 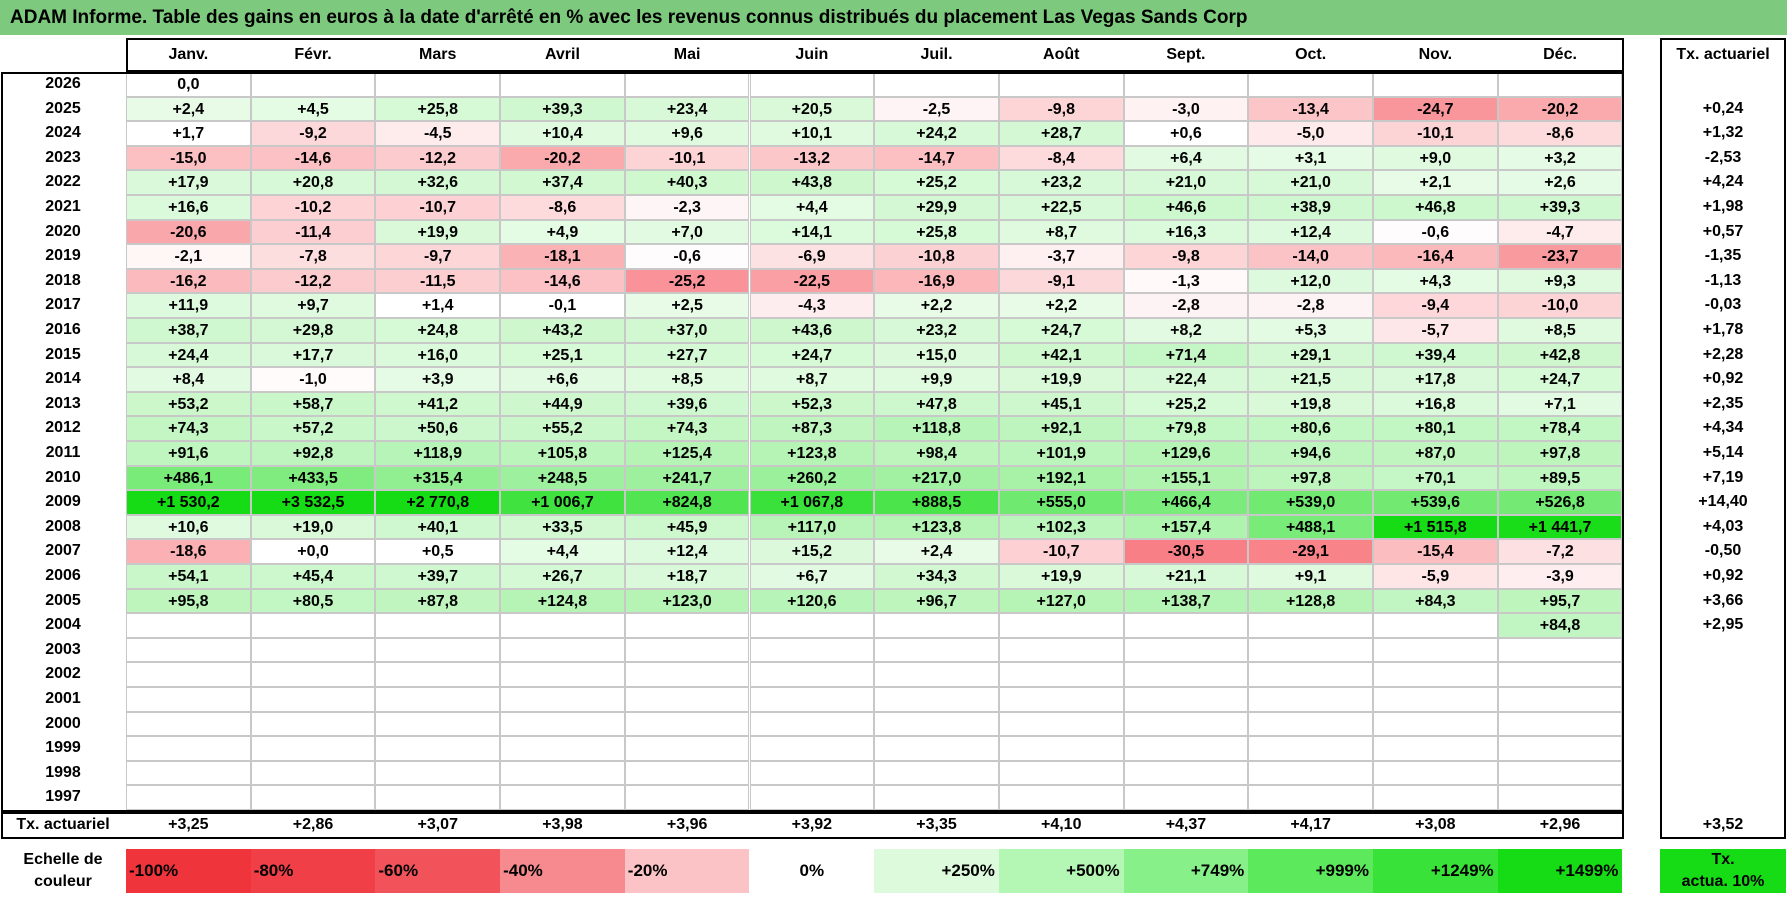 What do you see at coordinates (562, 871) in the screenshot?
I see `color-scale-swatch: -40%` at bounding box center [562, 871].